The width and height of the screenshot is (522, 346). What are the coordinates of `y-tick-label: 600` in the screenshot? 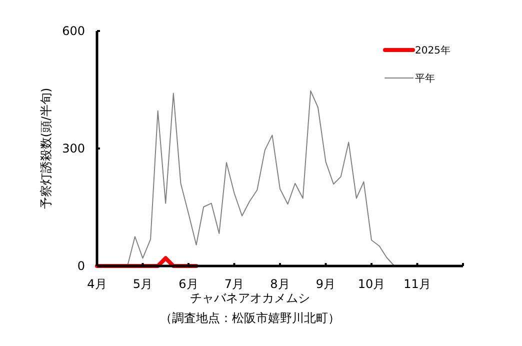 It's located at (73, 31).